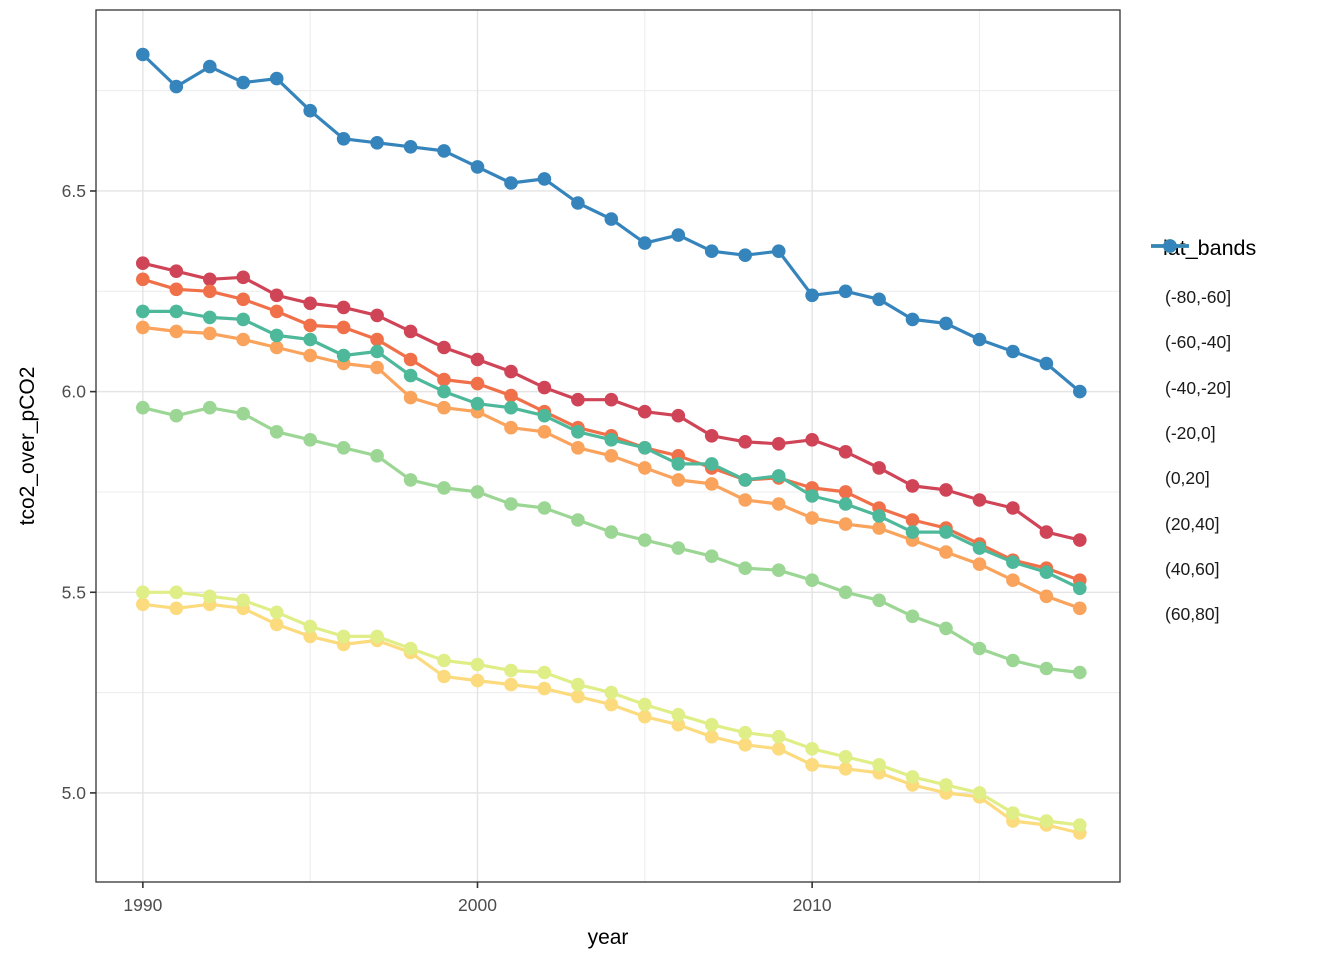 The image size is (1344, 960). I want to click on y-tick-label: 6.0, so click(74, 392).